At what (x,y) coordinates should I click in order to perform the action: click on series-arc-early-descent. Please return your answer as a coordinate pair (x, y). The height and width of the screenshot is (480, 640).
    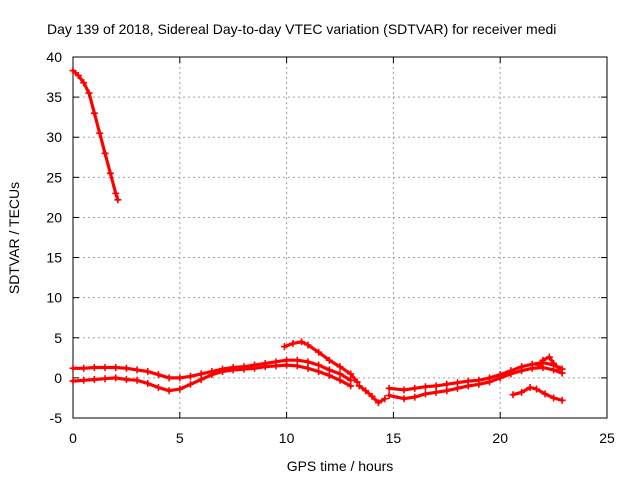
    Looking at the image, I should click on (95, 135).